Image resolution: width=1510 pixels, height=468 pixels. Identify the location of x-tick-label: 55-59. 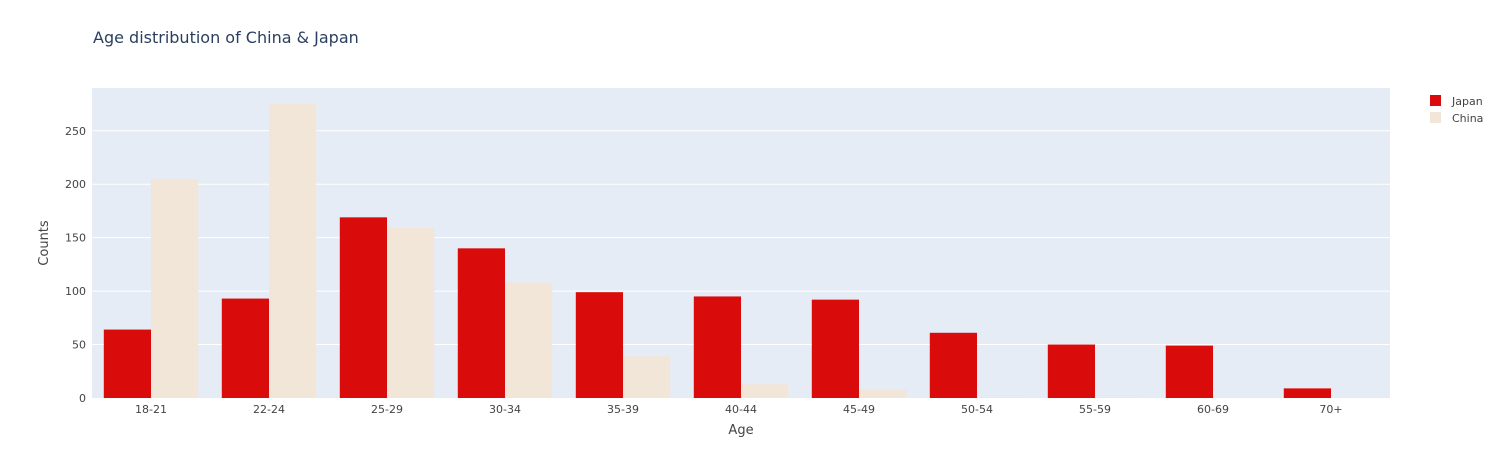
(1095, 409).